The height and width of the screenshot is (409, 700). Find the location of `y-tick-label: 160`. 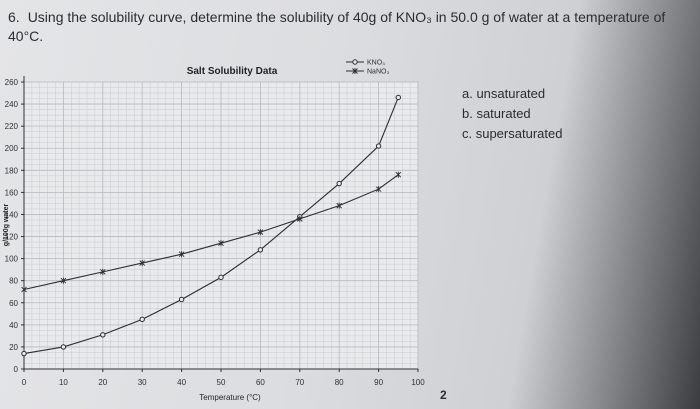

y-tick-label: 160 is located at coordinates (12, 192).